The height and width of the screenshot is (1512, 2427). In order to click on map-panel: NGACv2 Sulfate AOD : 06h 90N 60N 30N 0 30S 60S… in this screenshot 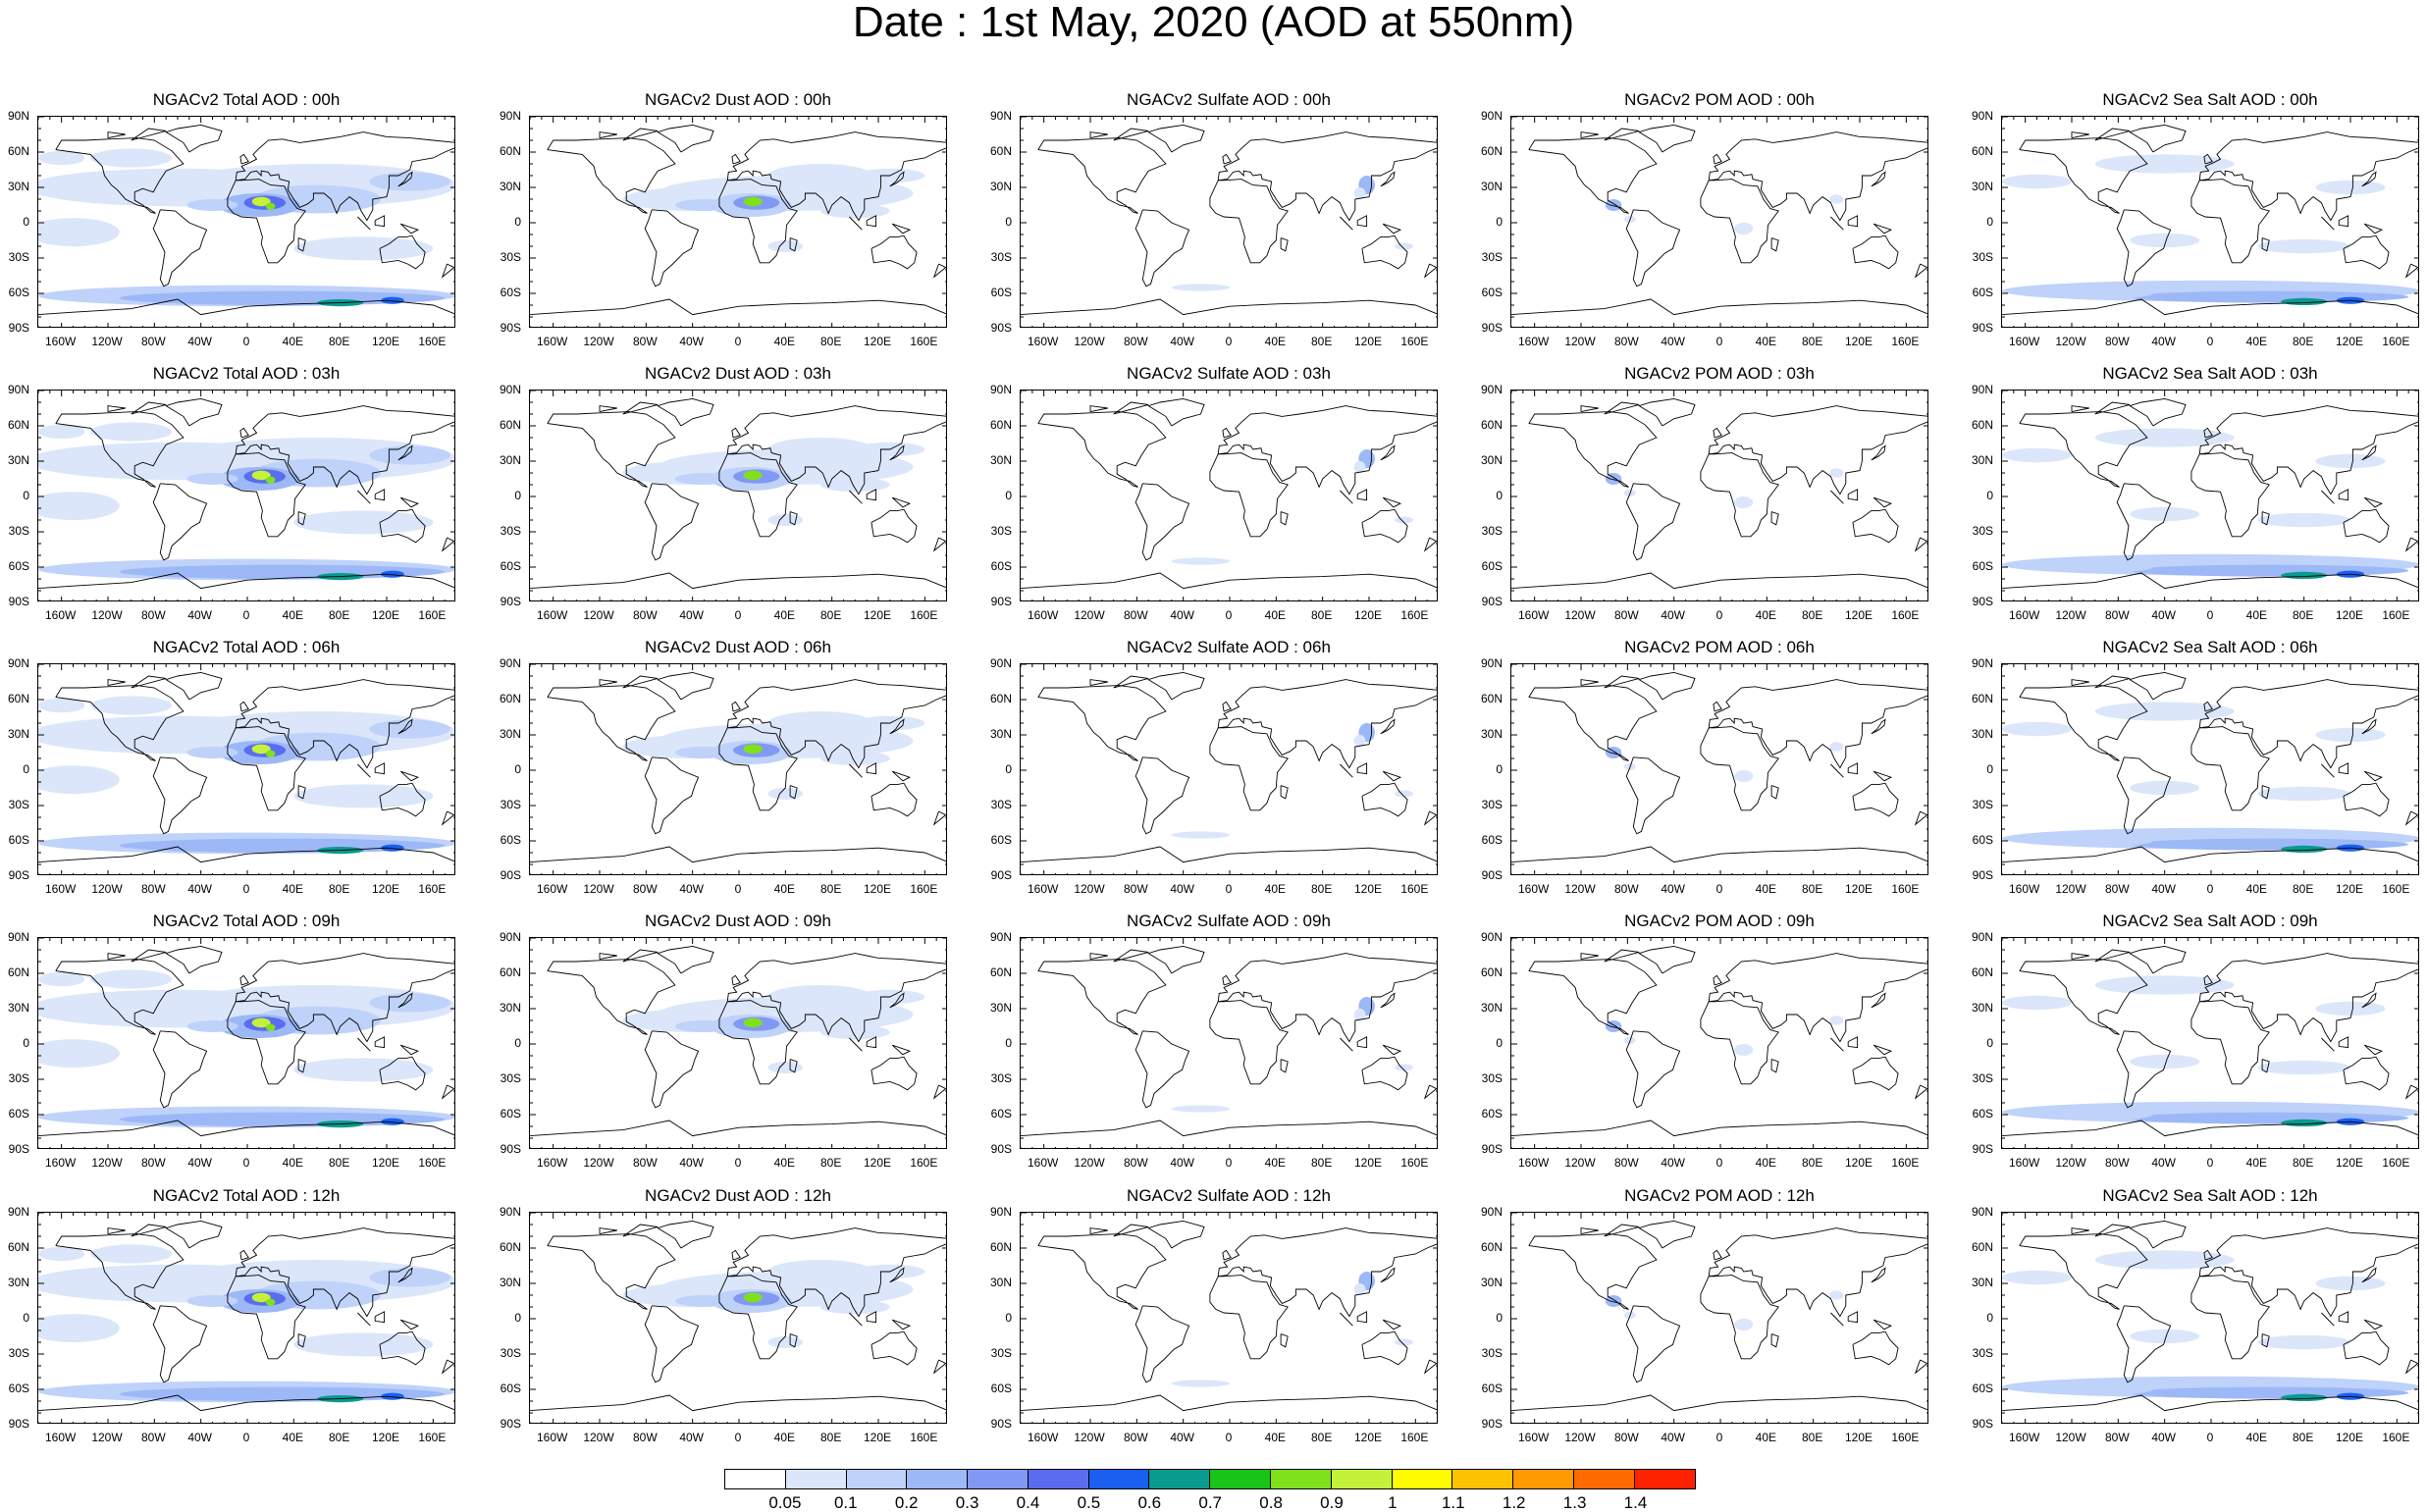, I will do `click(1211, 769)`.